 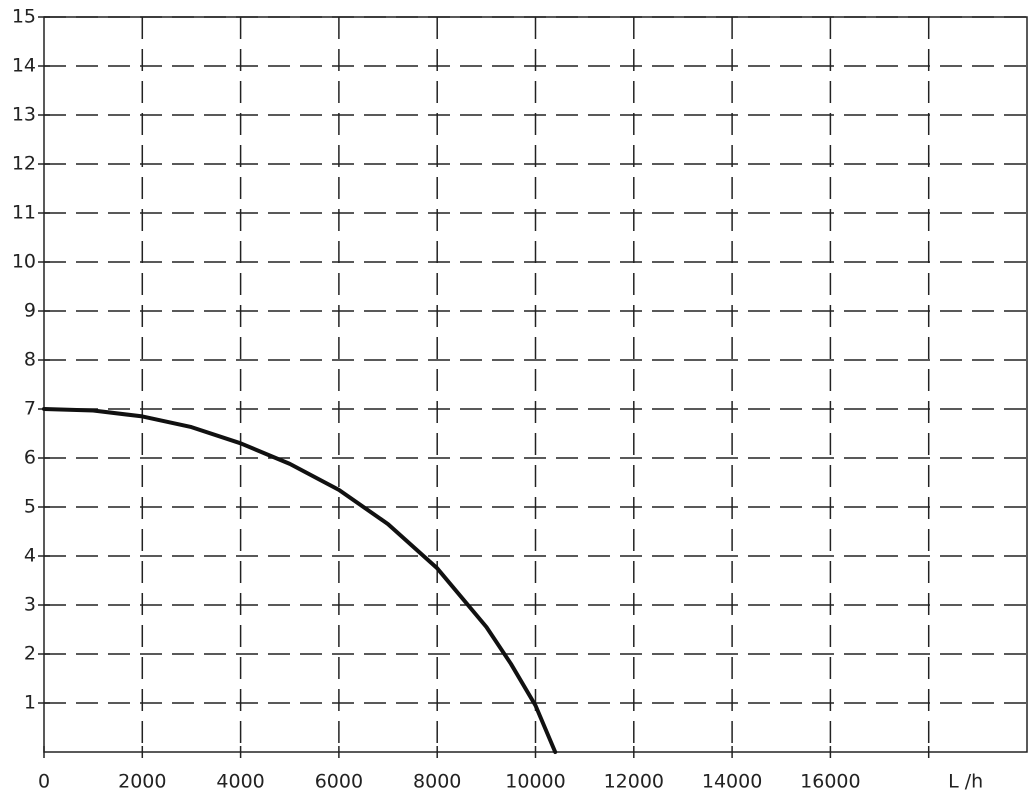 I want to click on y-tick-label: 10, so click(x=24, y=262).